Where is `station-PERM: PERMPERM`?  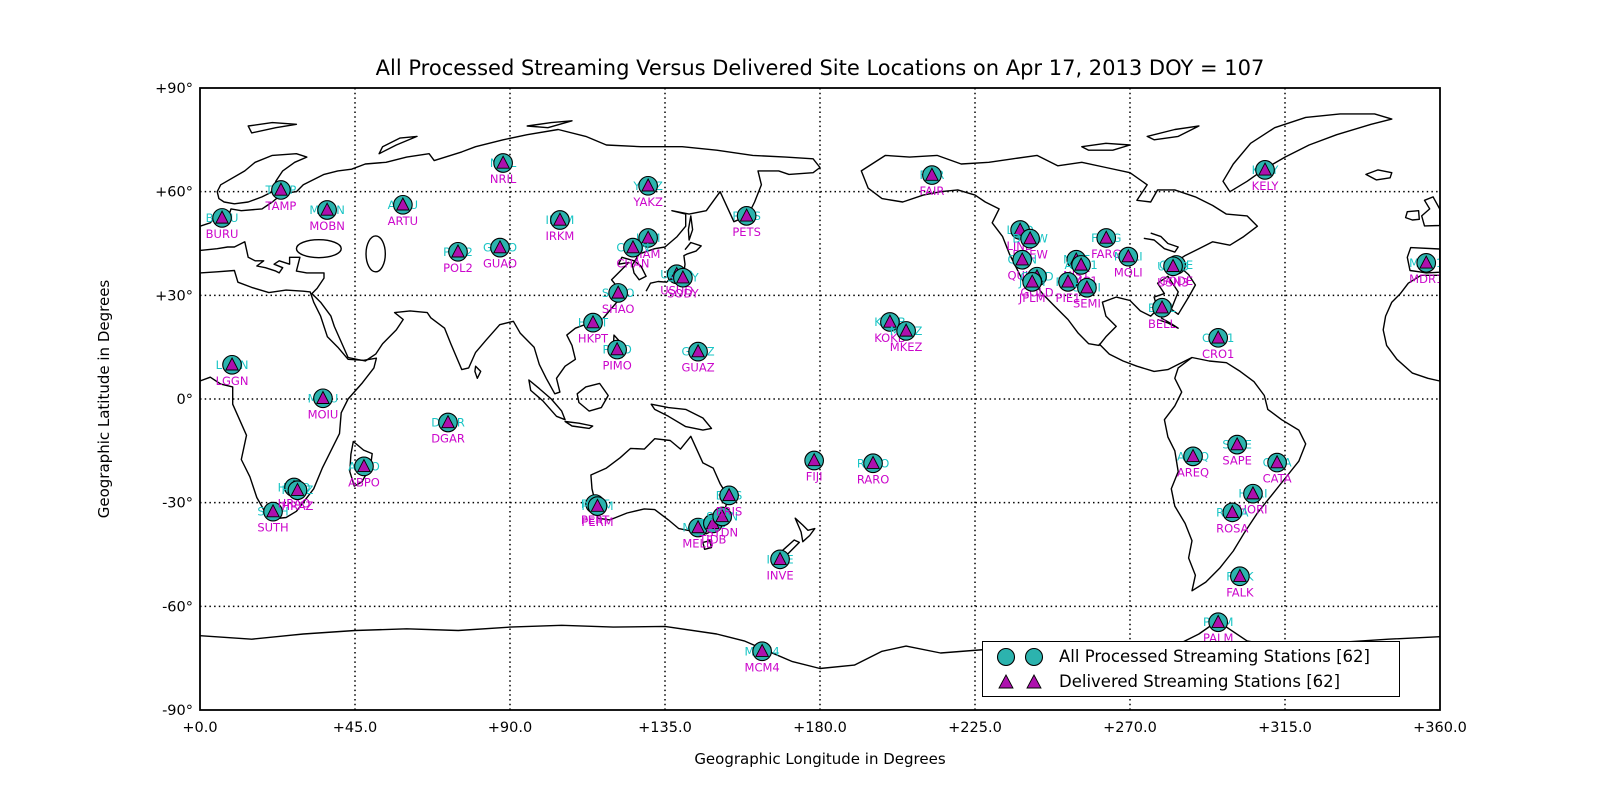 station-PERM: PERMPERM is located at coordinates (597, 512).